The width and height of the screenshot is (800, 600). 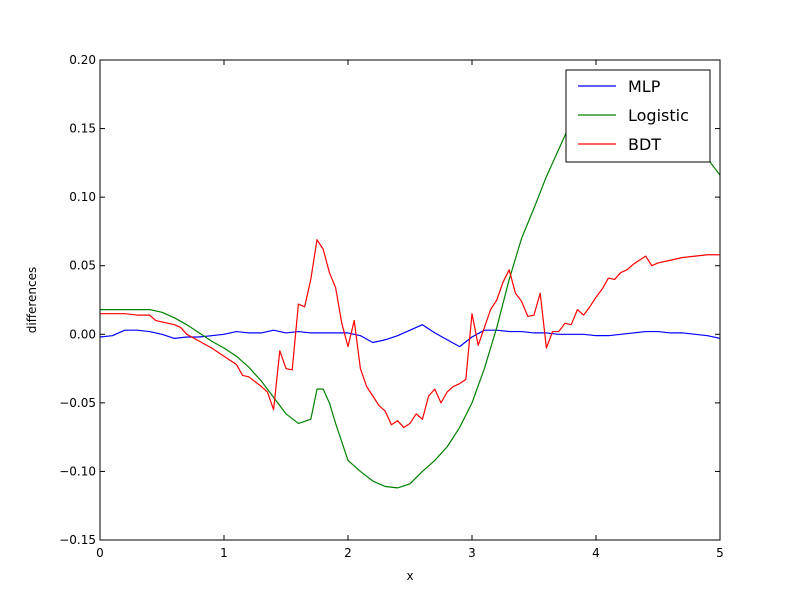 I want to click on legend-box, so click(x=638, y=116).